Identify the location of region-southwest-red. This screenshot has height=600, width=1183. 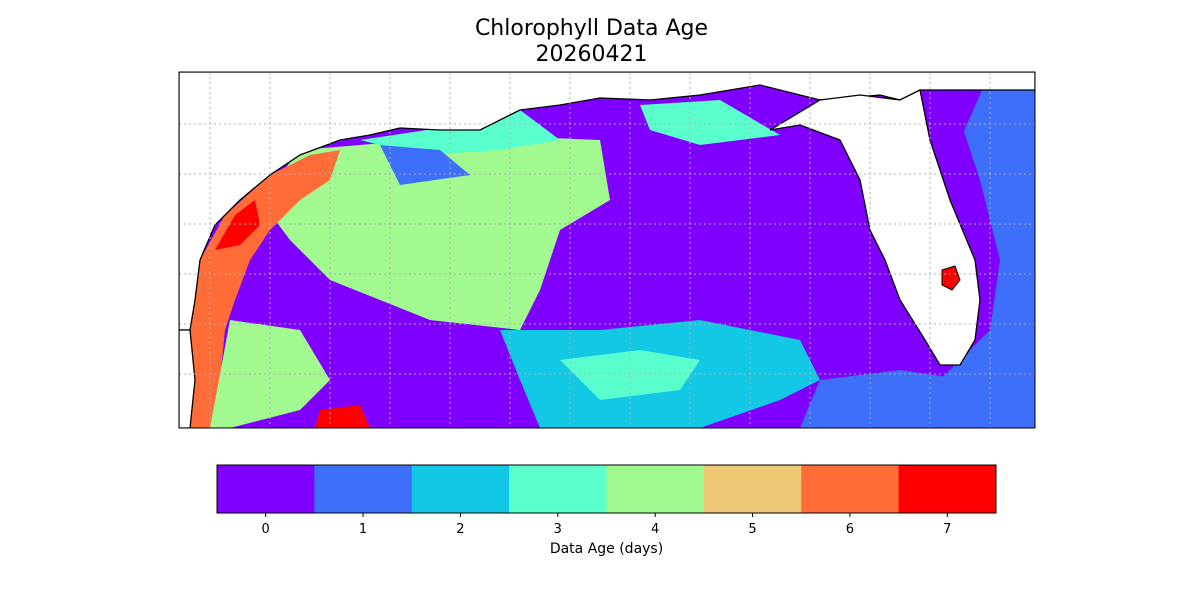
(342, 416).